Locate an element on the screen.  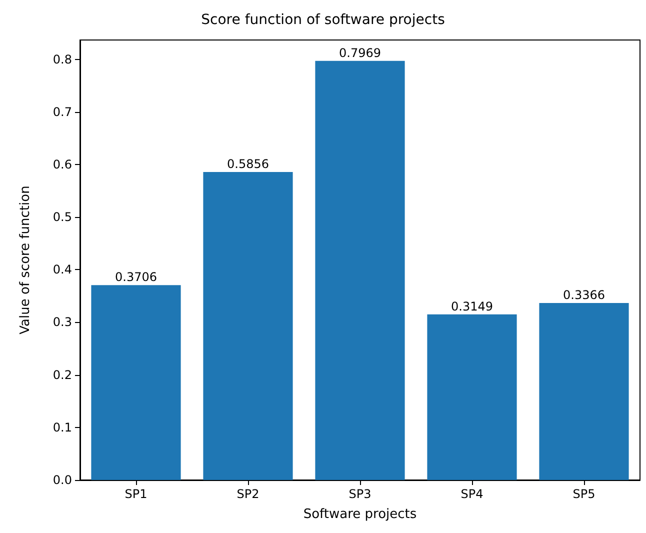
y-tick-label: 0.1 is located at coordinates (62, 427).